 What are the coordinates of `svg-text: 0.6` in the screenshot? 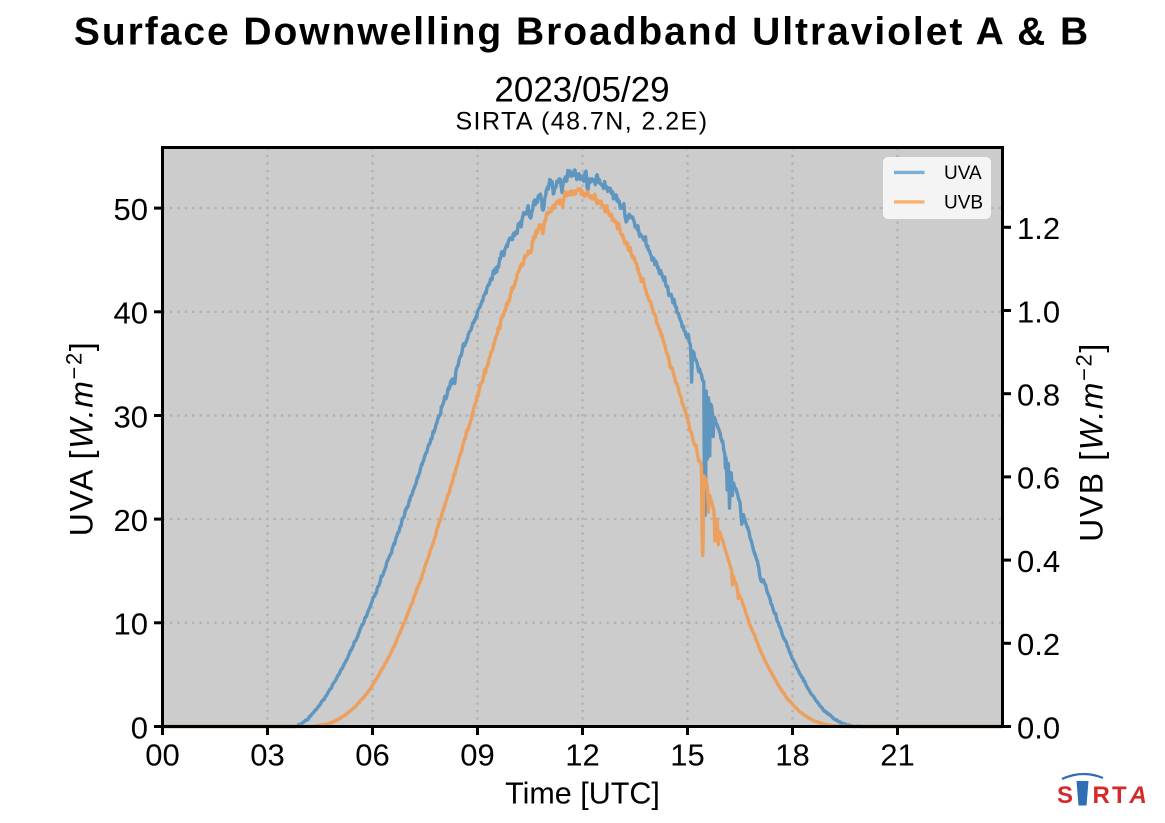 It's located at (1038, 478).